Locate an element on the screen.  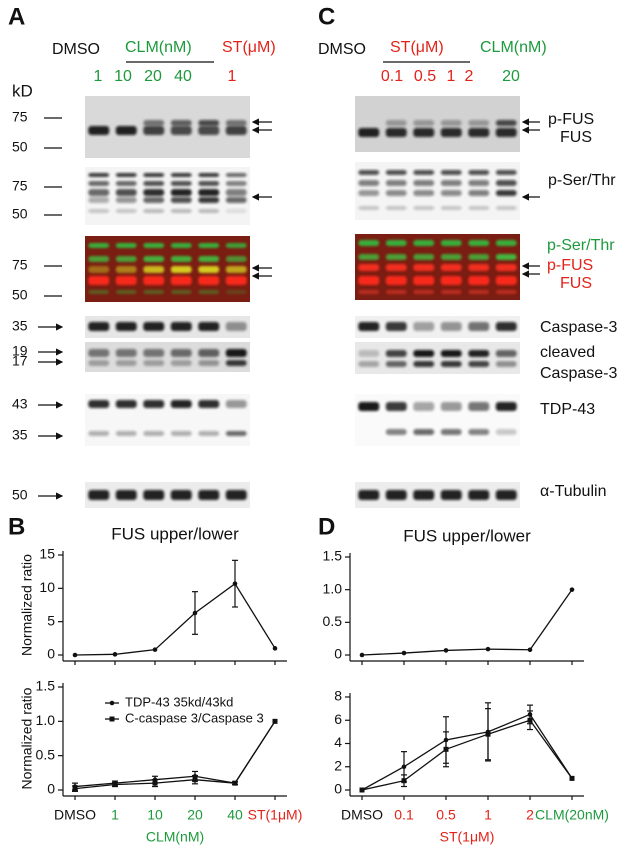
x-tick-label: 0.1 is located at coordinates (404, 815).